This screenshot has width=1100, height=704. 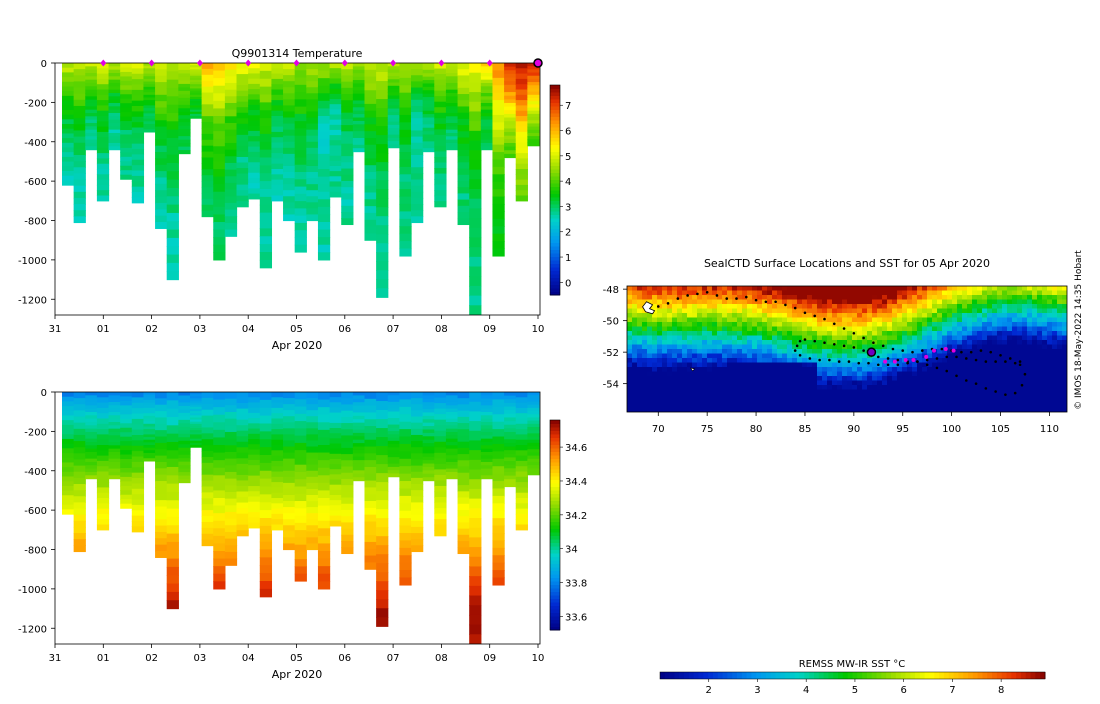 What do you see at coordinates (615, 338) in the screenshot?
I see `map-y-ticks: -48-50-52-54` at bounding box center [615, 338].